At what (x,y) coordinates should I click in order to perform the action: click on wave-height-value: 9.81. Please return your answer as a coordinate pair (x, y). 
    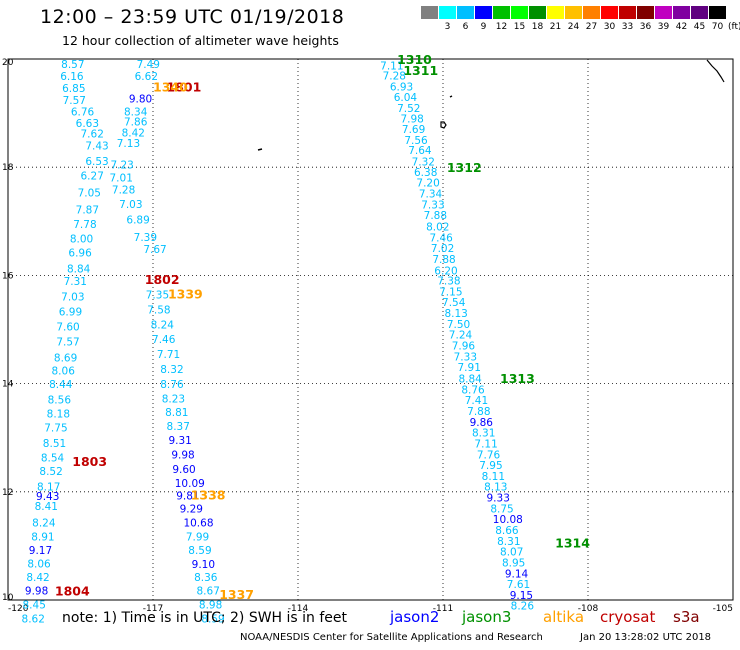
    Looking at the image, I should click on (187, 496).